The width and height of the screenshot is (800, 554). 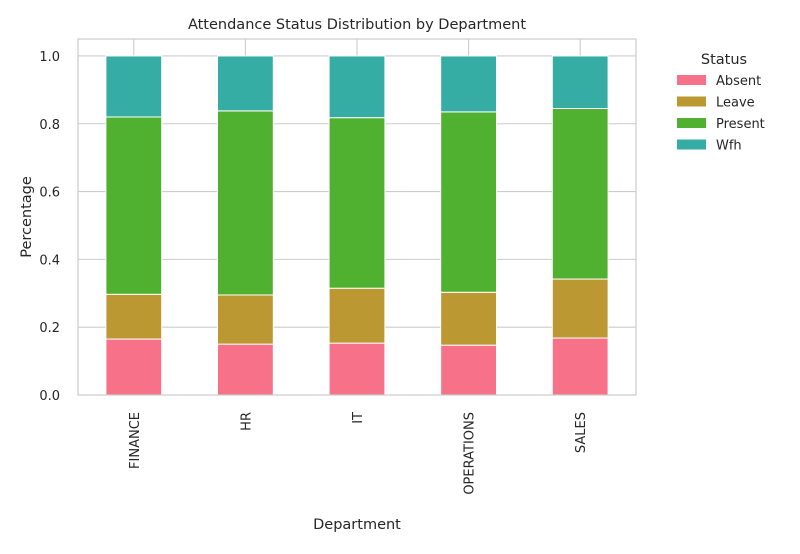 What do you see at coordinates (691, 123) in the screenshot?
I see `legend-swatch-present` at bounding box center [691, 123].